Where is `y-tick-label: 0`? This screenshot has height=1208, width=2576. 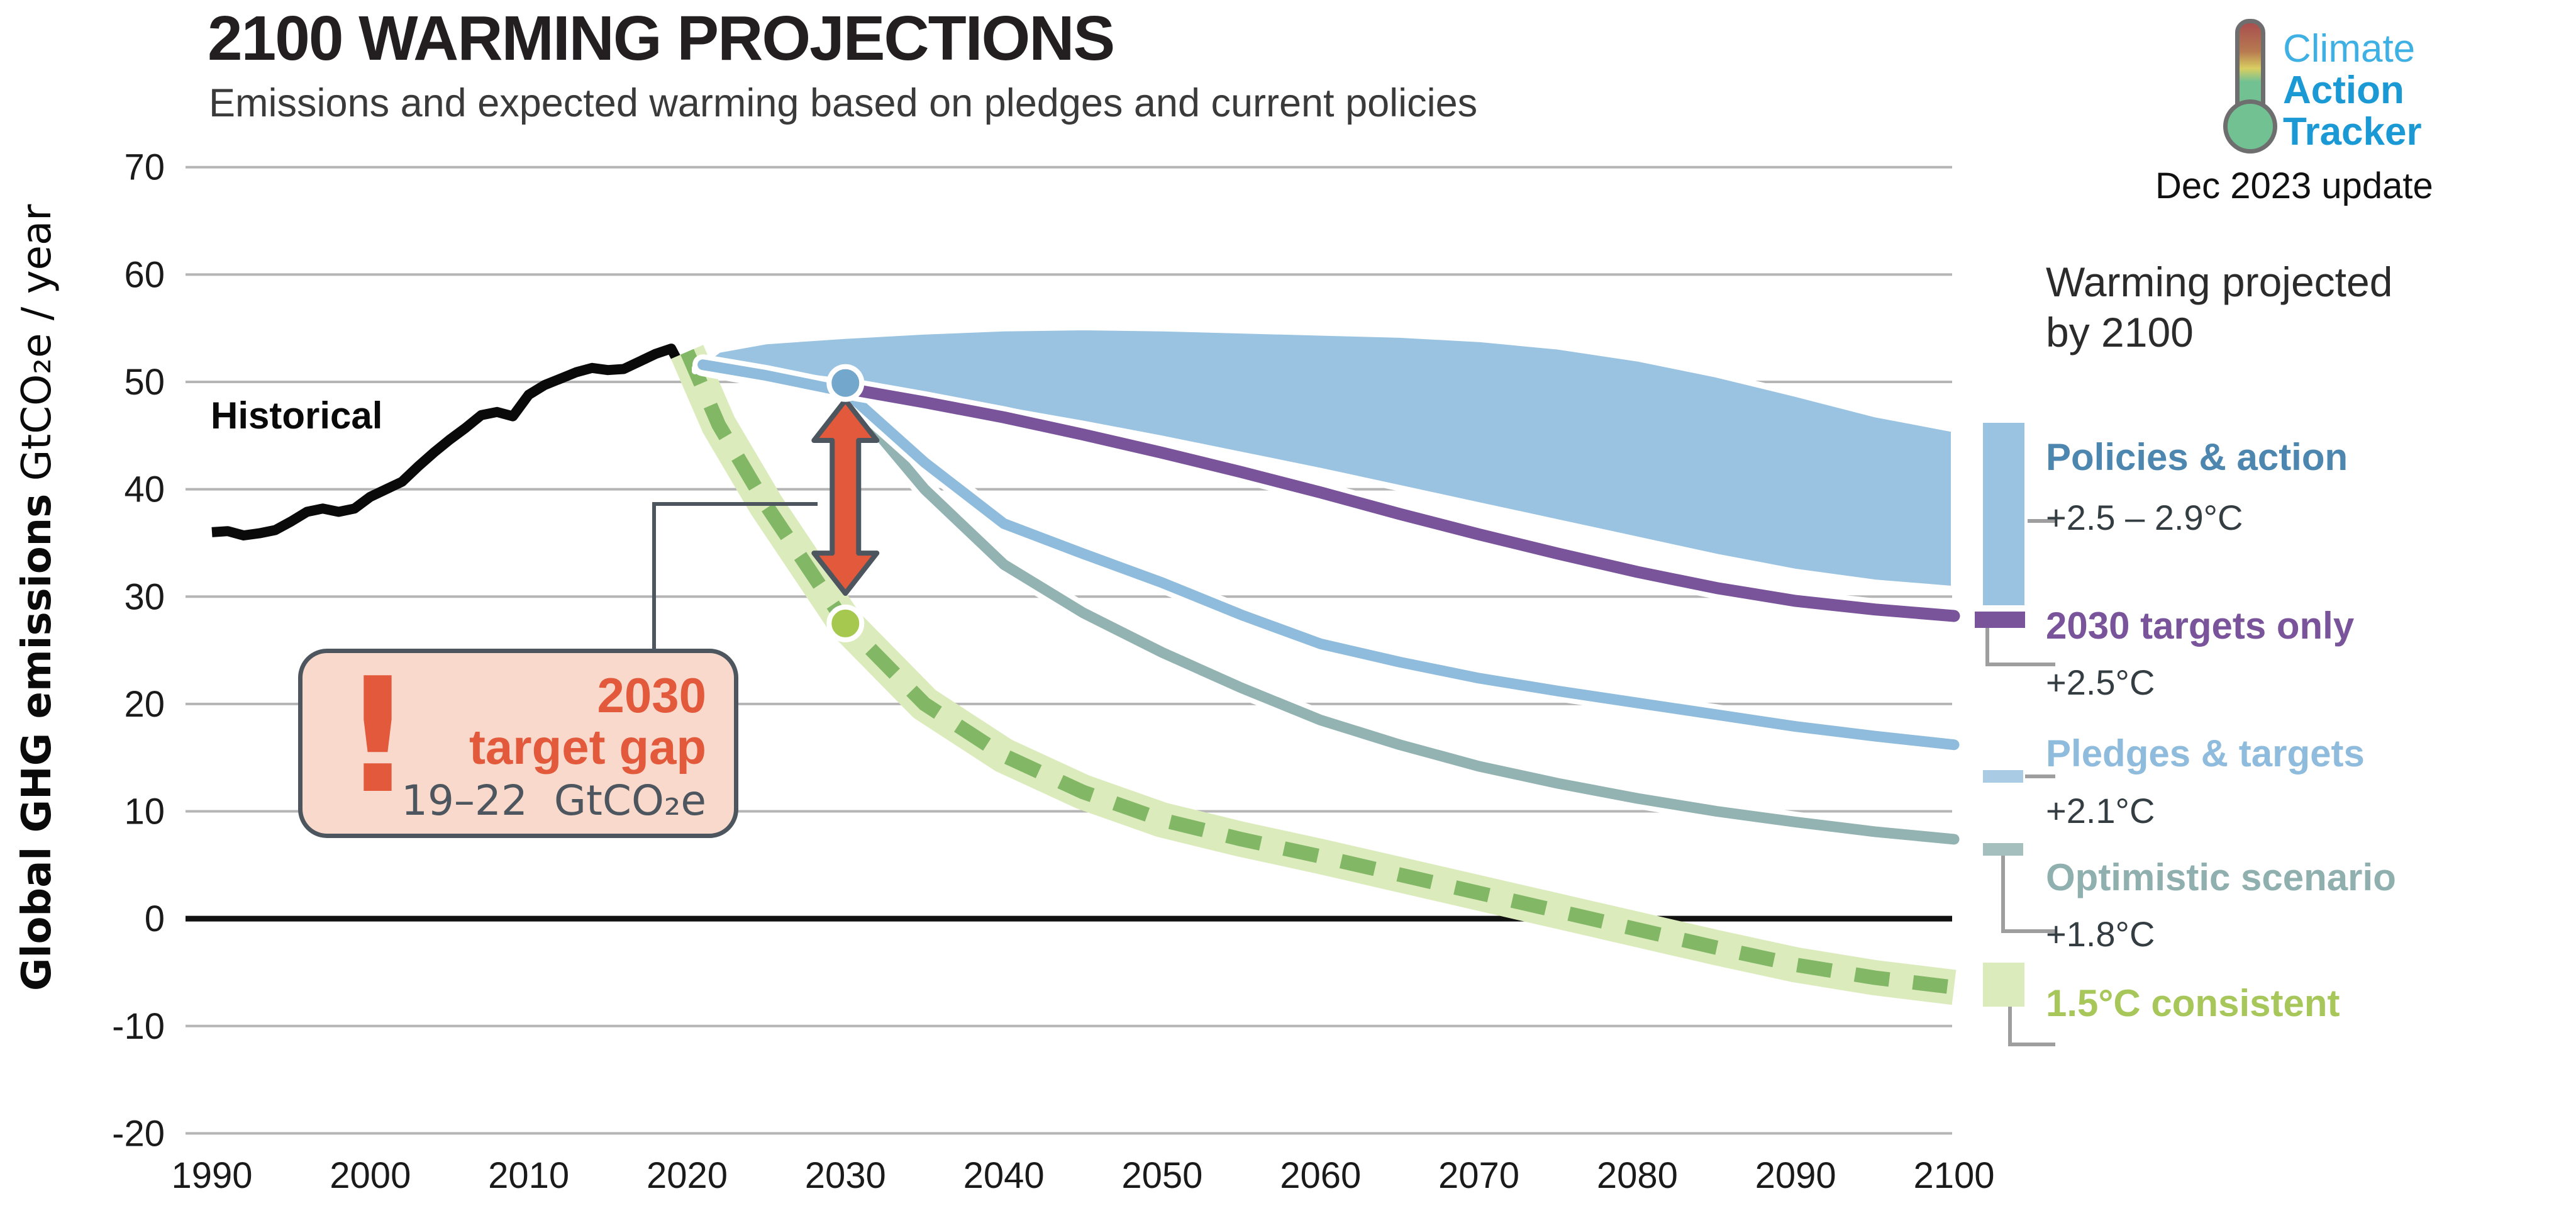
y-tick-label: 0 is located at coordinates (155, 918).